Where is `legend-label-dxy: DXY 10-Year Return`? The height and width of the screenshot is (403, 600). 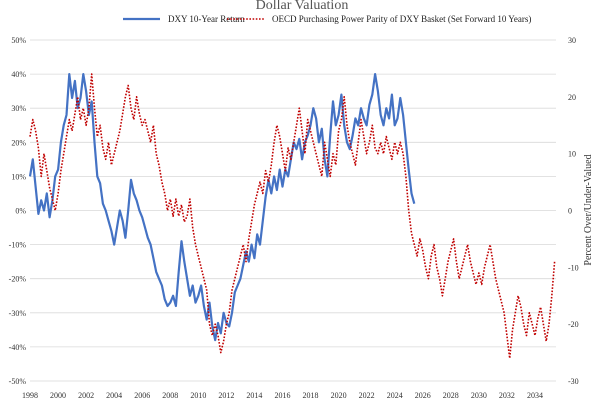
legend-label-dxy: DXY 10-Year Return is located at coordinates (206, 19).